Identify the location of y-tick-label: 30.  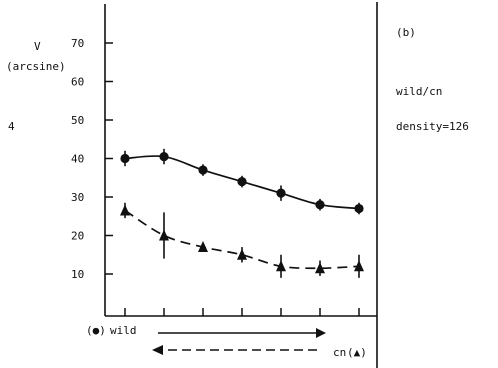
(77, 197).